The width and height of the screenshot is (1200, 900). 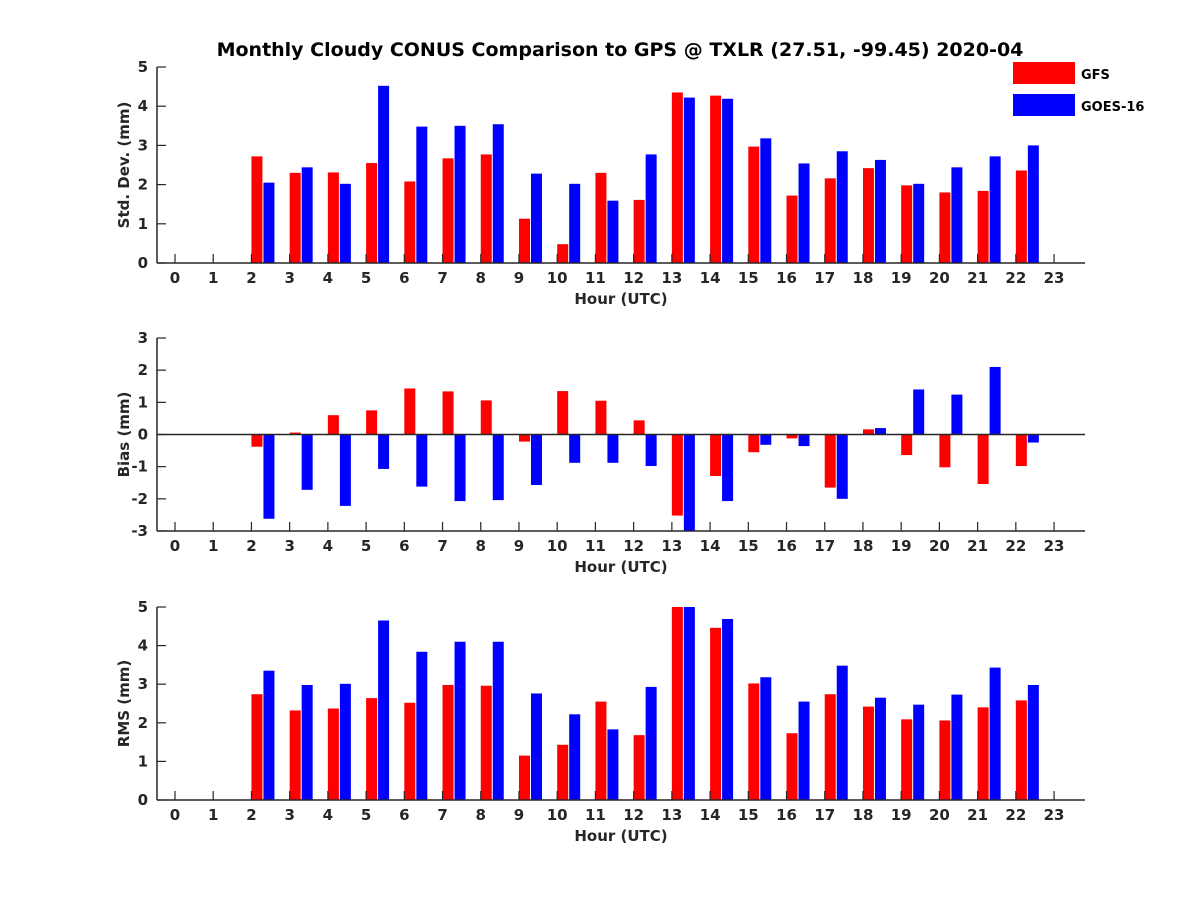 What do you see at coordinates (124, 435) in the screenshot?
I see `y-axis-label: Bias (mm)` at bounding box center [124, 435].